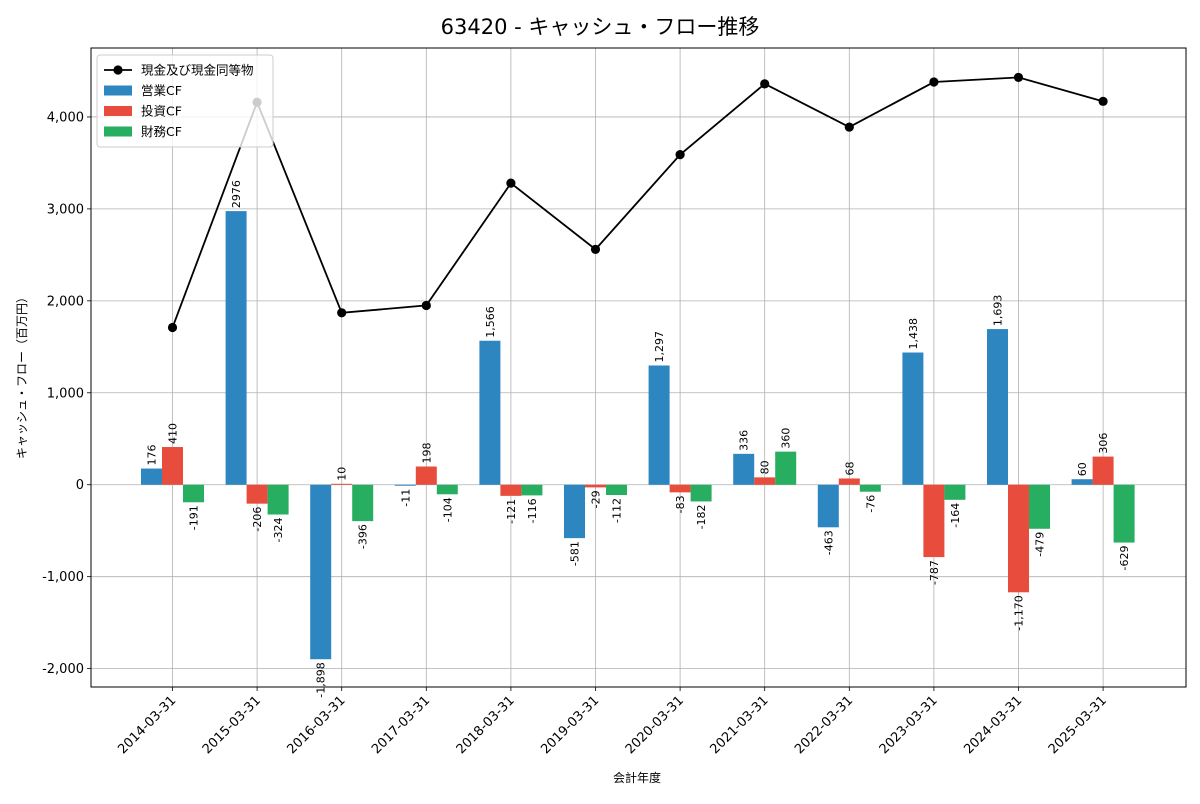 The image size is (1200, 804). Describe the element at coordinates (152, 455) in the screenshot. I see `bar-value-label: 176` at that location.